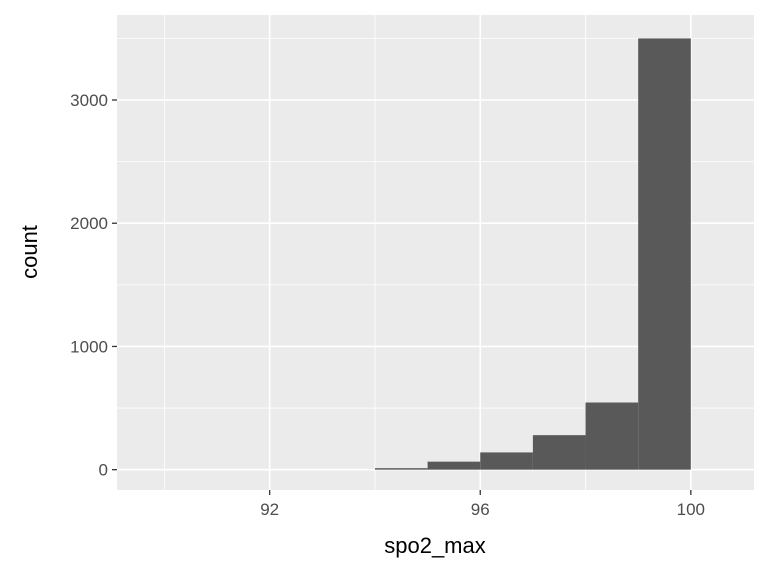  Describe the element at coordinates (93, 285) in the screenshot. I see `y-axis: 0 1000 2000 3000` at that location.